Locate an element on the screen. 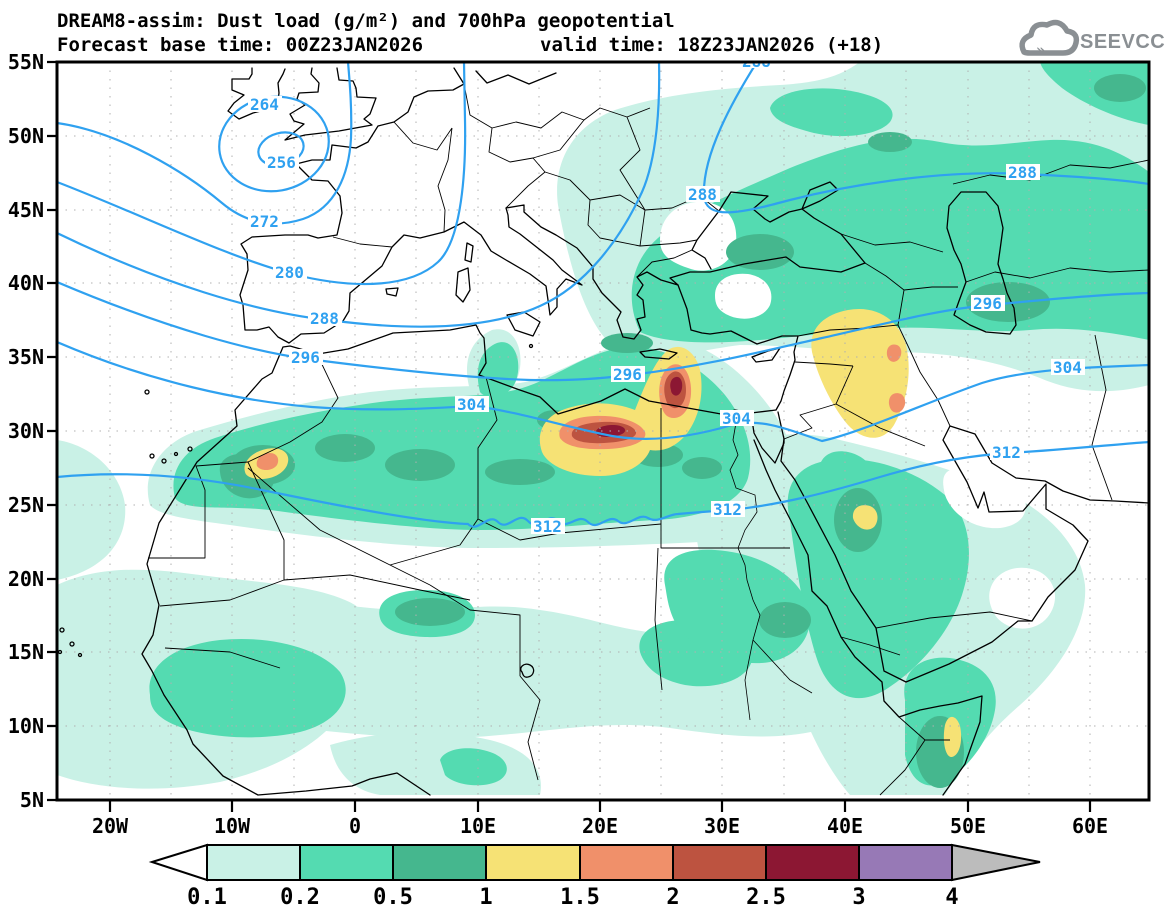 The image size is (1165, 907). lon-tick-label: 10E is located at coordinates (478, 826).